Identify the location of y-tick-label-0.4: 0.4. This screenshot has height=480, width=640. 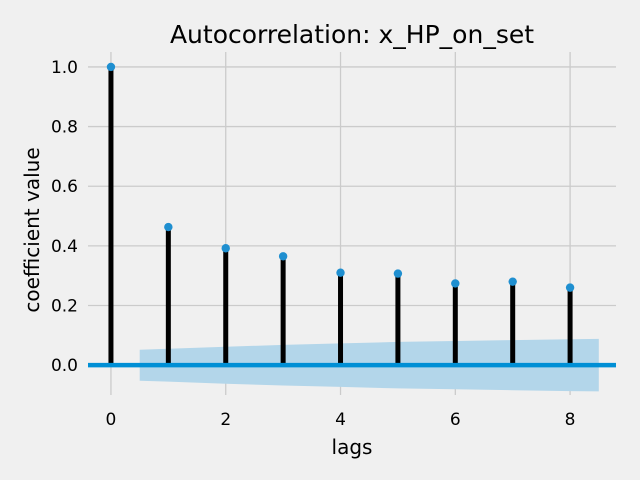
(64, 247).